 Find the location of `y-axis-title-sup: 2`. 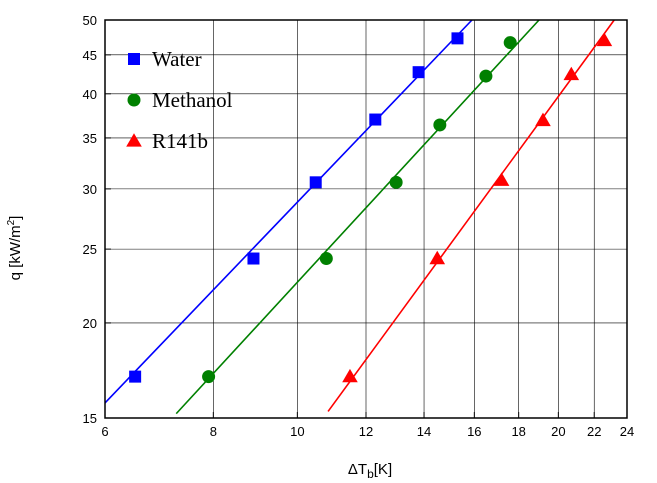

y-axis-title-sup: 2 is located at coordinates (11, 222).